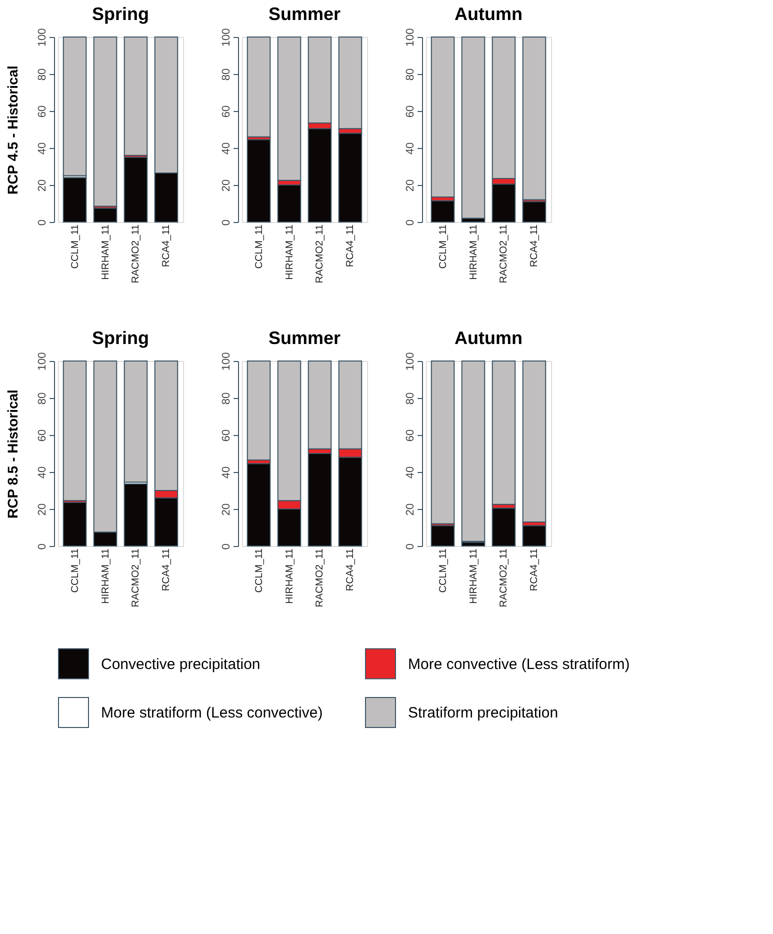 The width and height of the screenshot is (773, 934). I want to click on y-axis-title: RCP 8.5 - Historical, so click(12, 454).